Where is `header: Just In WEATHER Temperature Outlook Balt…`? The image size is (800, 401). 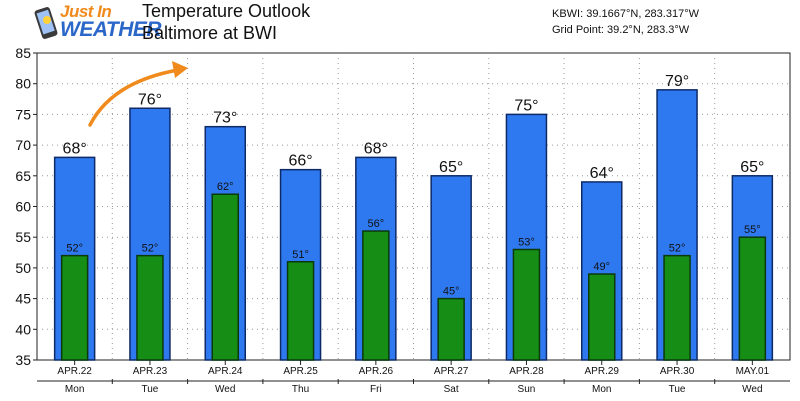
header: Just In WEATHER Temperature Outlook Balt… is located at coordinates (400, 23).